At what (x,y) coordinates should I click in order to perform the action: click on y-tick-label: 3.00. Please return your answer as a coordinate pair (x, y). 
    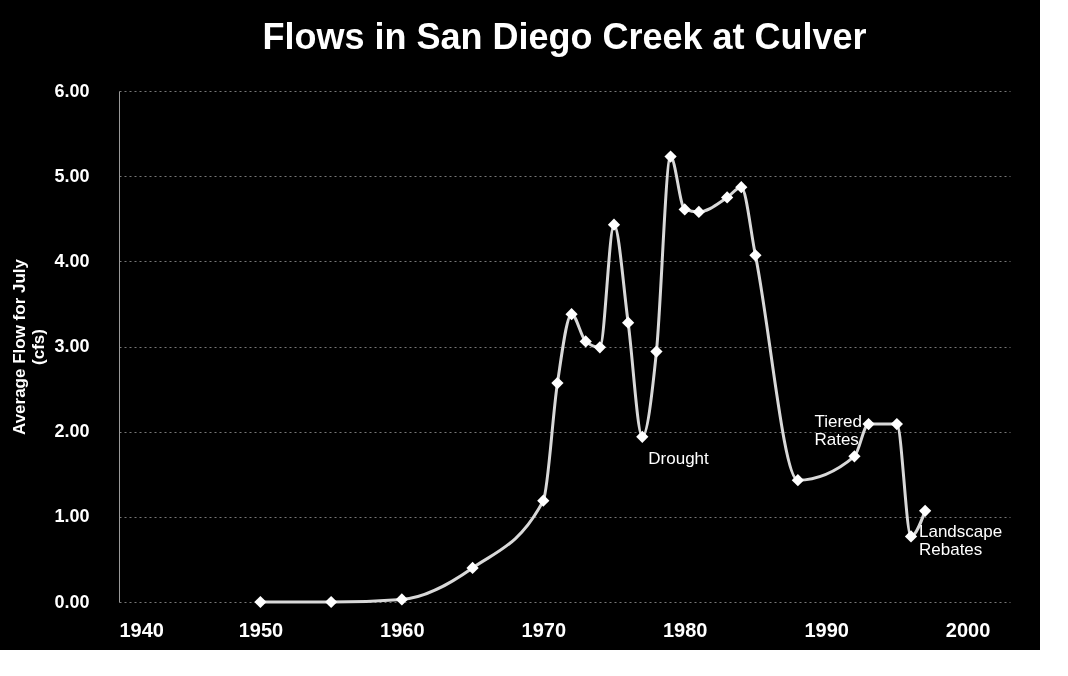
    Looking at the image, I should click on (72, 346).